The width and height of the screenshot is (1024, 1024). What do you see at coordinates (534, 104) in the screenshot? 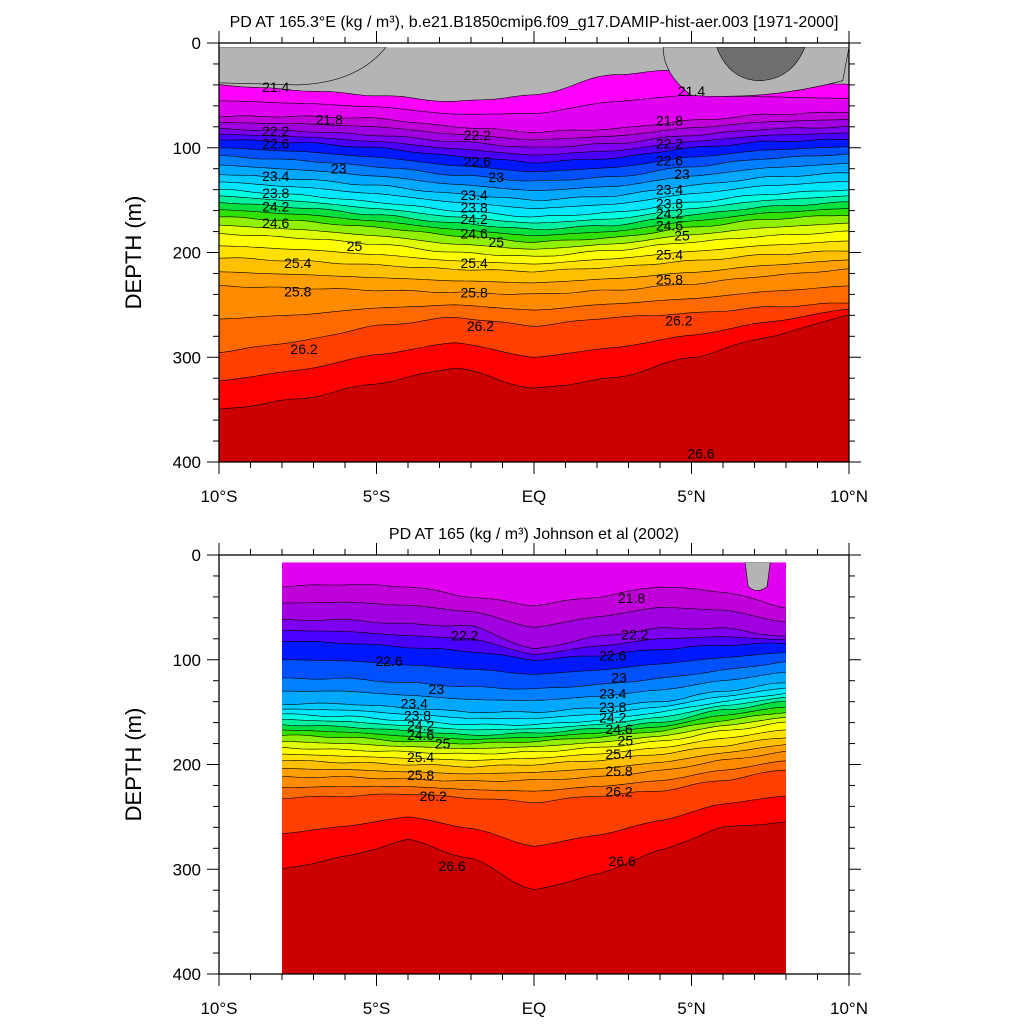
I see `contour-line-21.6` at bounding box center [534, 104].